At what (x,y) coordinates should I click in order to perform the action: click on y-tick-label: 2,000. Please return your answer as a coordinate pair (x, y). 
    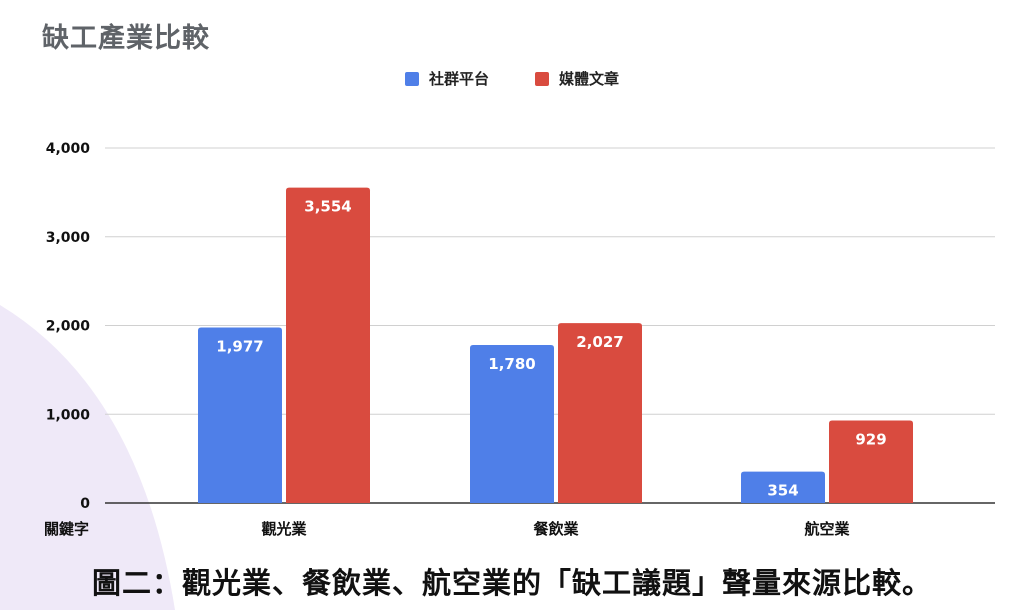
    Looking at the image, I should click on (68, 327).